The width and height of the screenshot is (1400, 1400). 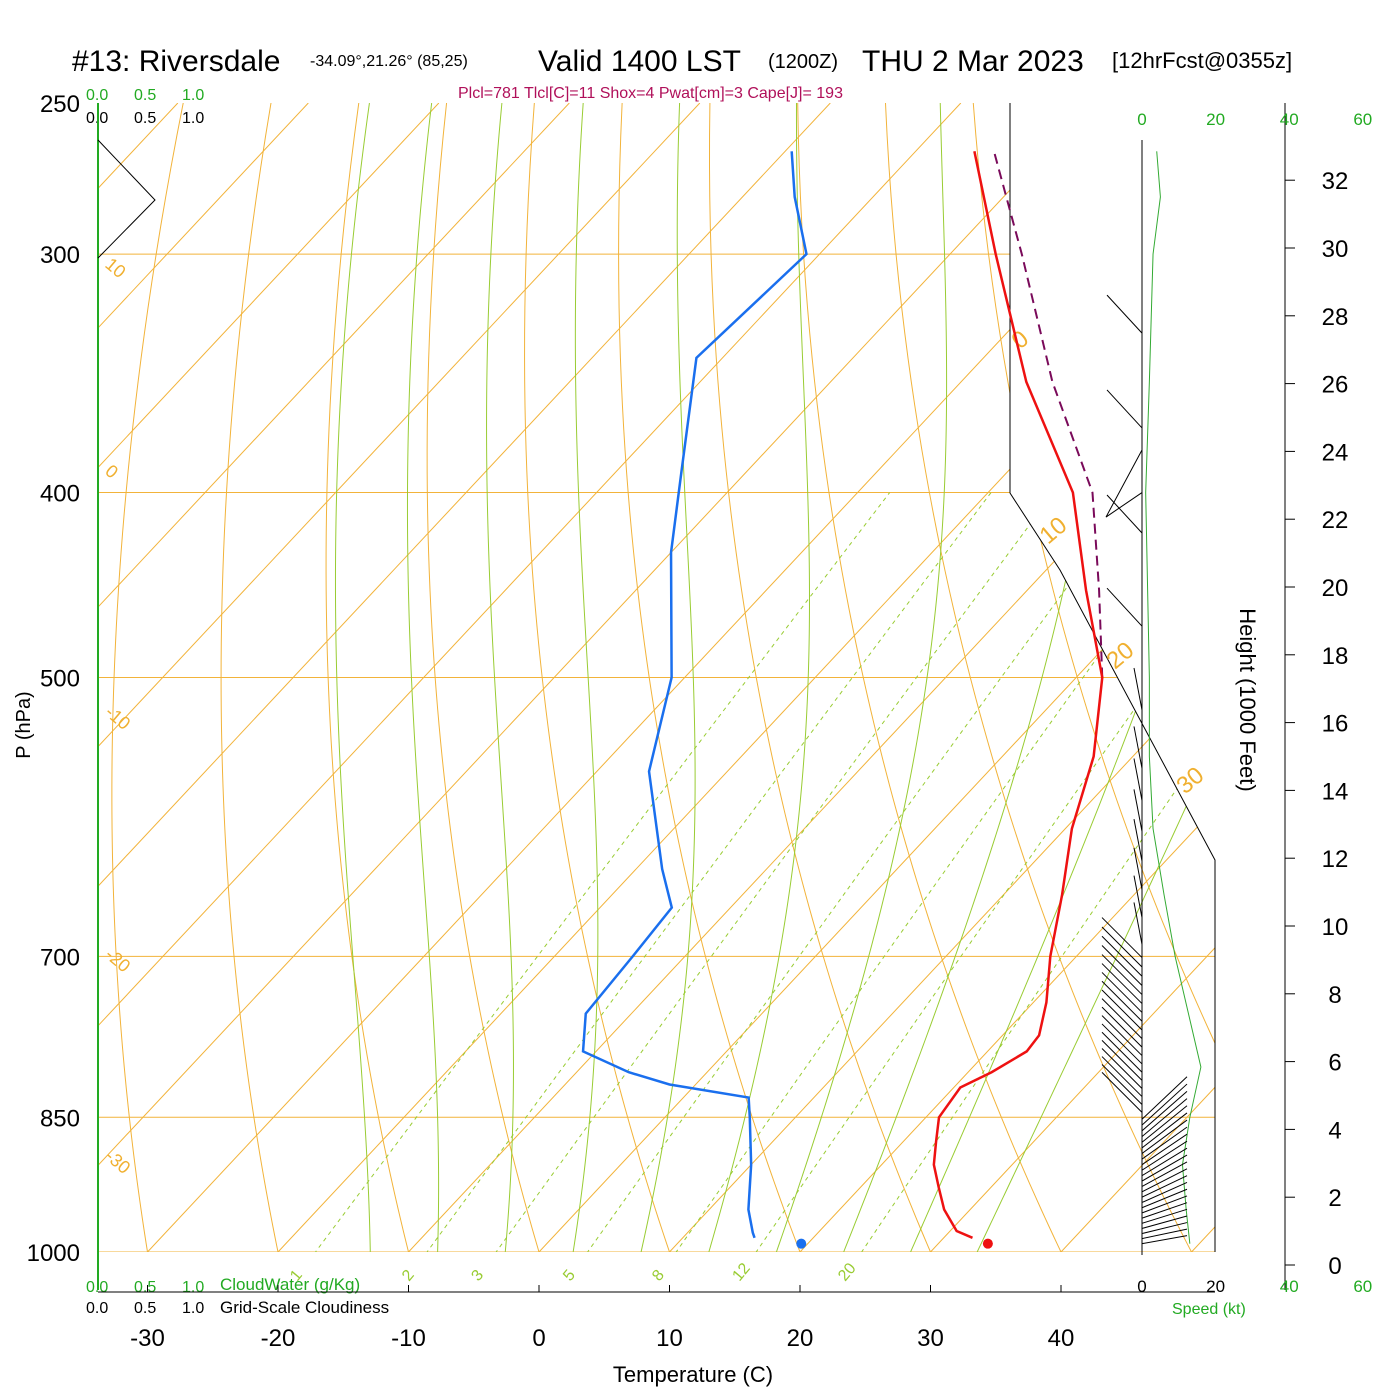 What do you see at coordinates (53, 1253) in the screenshot?
I see `pressure-tick-label: 1000` at bounding box center [53, 1253].